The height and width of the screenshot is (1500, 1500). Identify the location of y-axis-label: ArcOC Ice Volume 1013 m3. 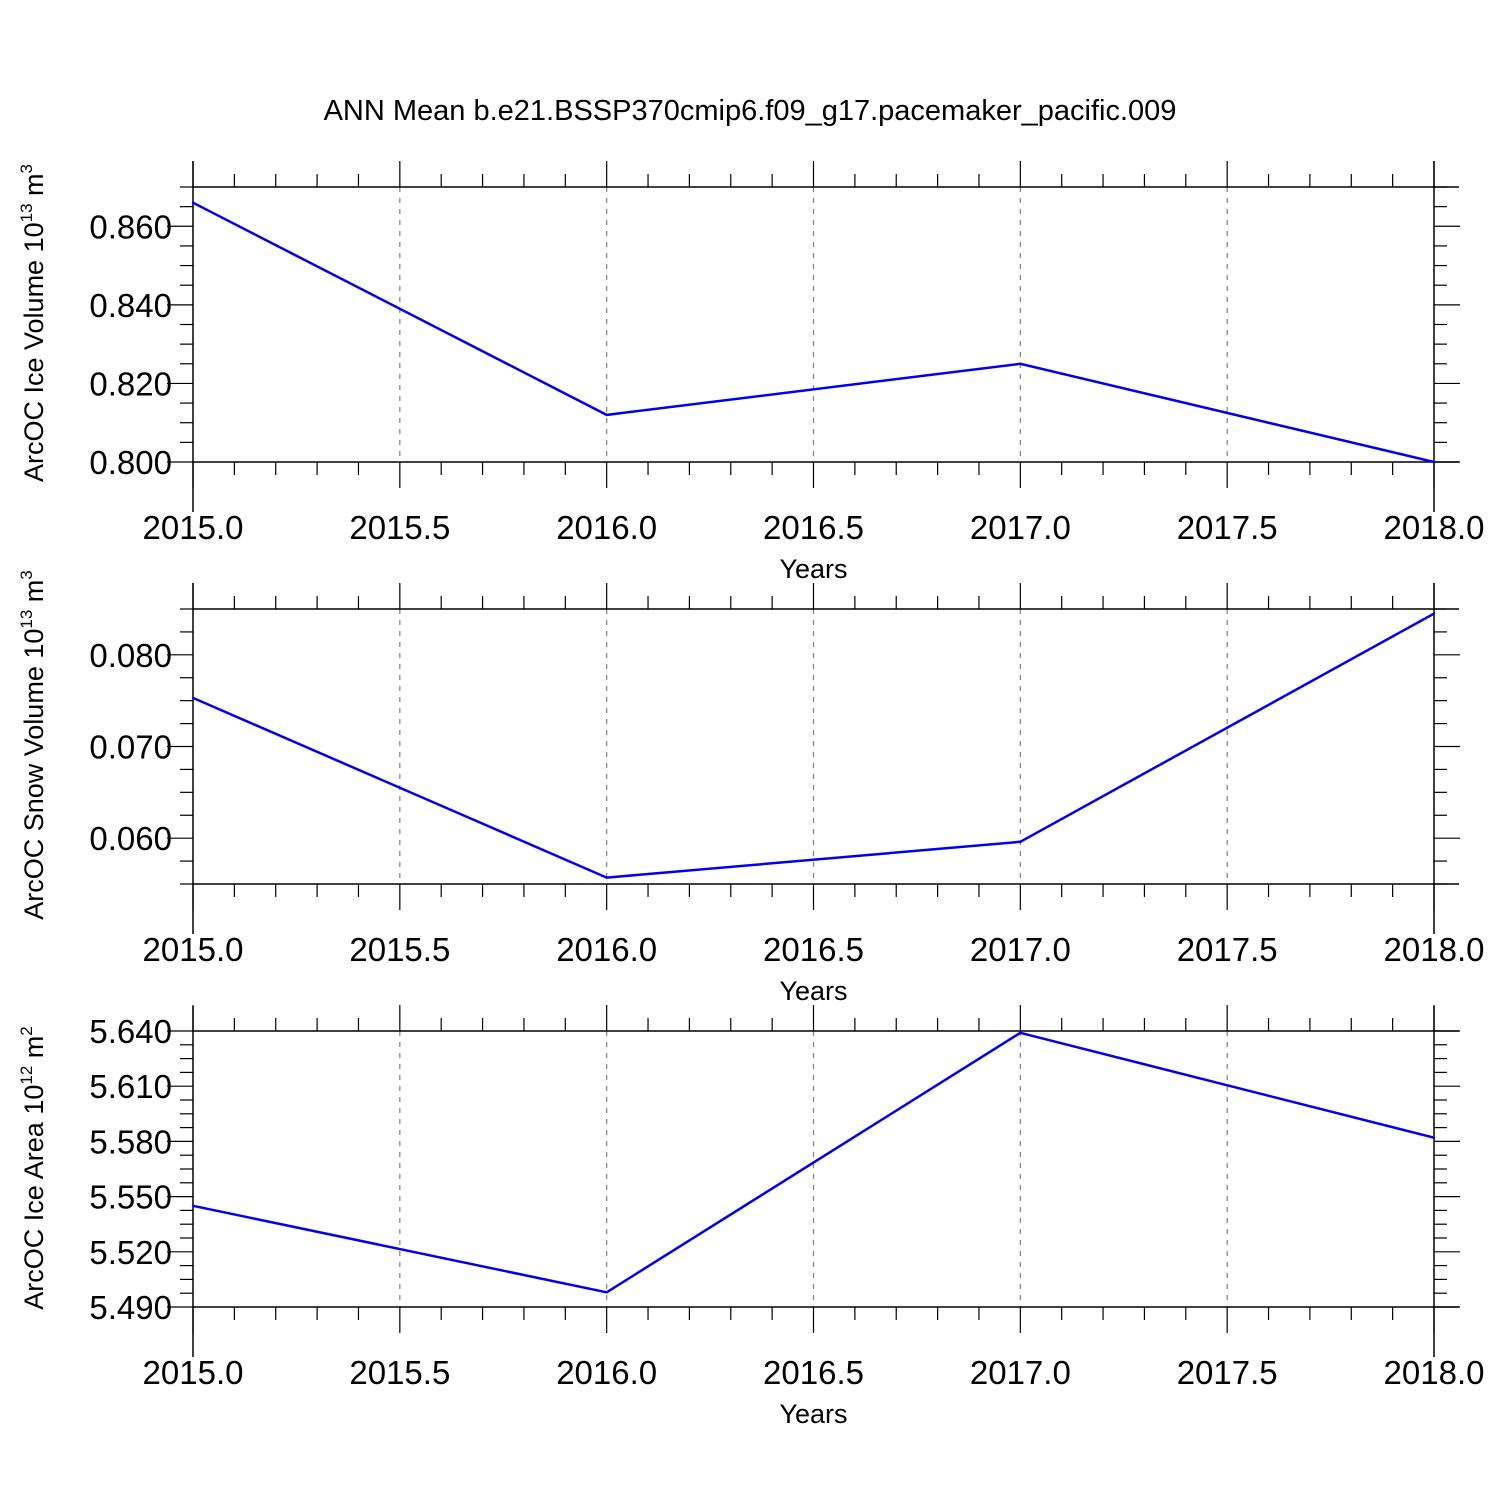
(33, 323).